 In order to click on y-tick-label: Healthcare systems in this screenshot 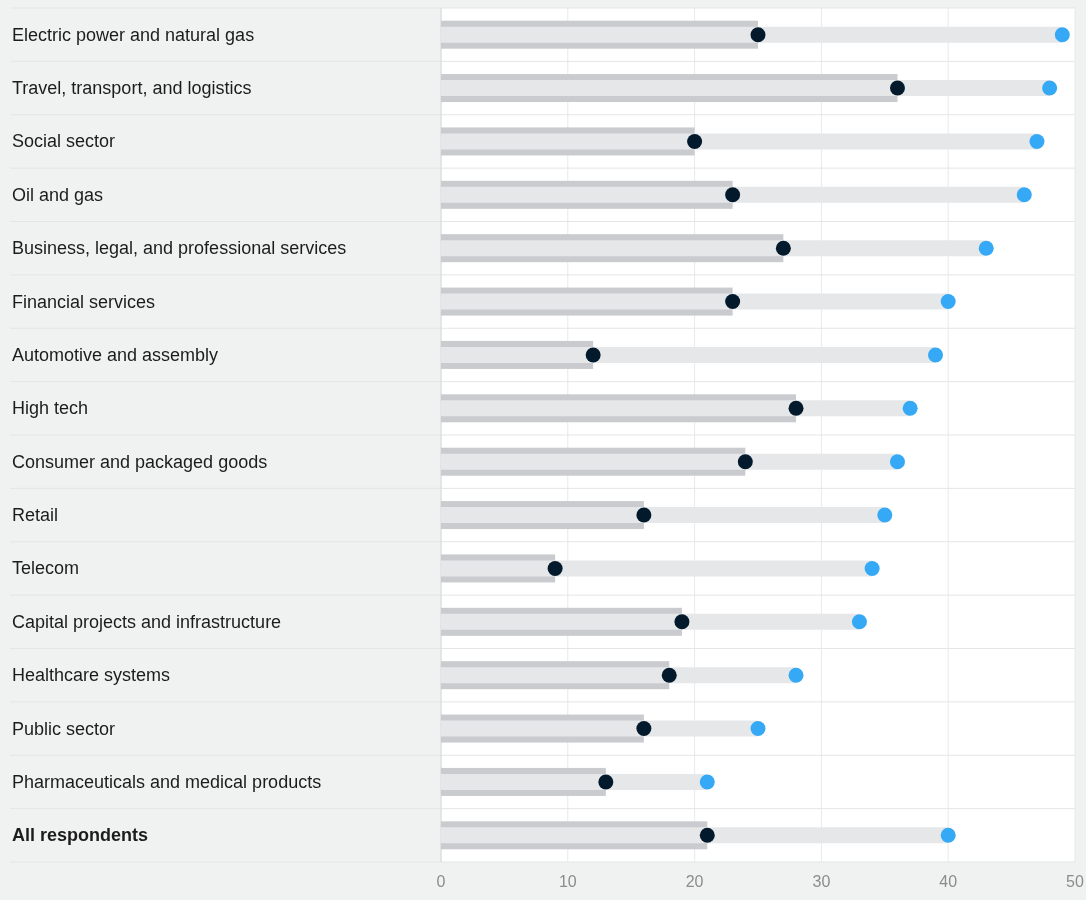, I will do `click(91, 675)`.